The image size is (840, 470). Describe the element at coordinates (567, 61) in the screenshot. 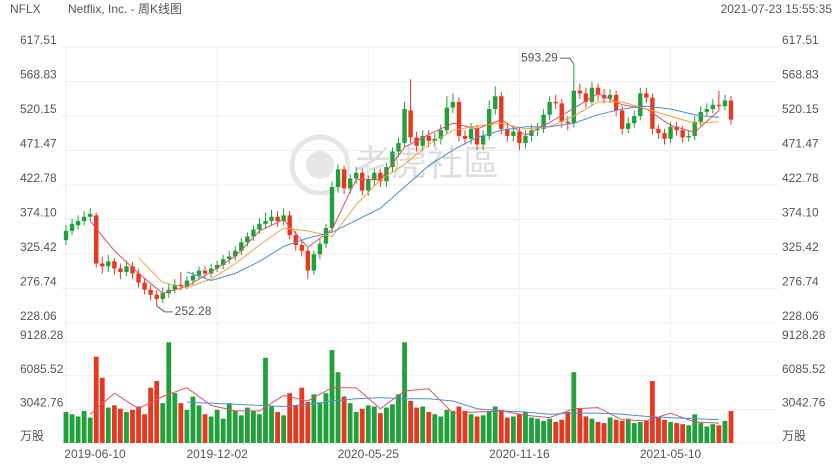

I see `high-pointer` at that location.